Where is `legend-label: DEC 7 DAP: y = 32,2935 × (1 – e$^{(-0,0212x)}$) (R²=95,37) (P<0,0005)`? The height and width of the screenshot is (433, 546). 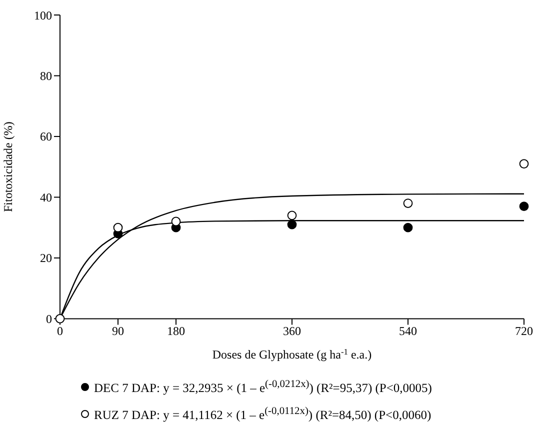
legend-label: DEC 7 DAP: y = 32,2935 × (1 – e$^{(-0,0212x)}$) (R²=95,37) (P<0,0005) is located at coordinates (263, 387).